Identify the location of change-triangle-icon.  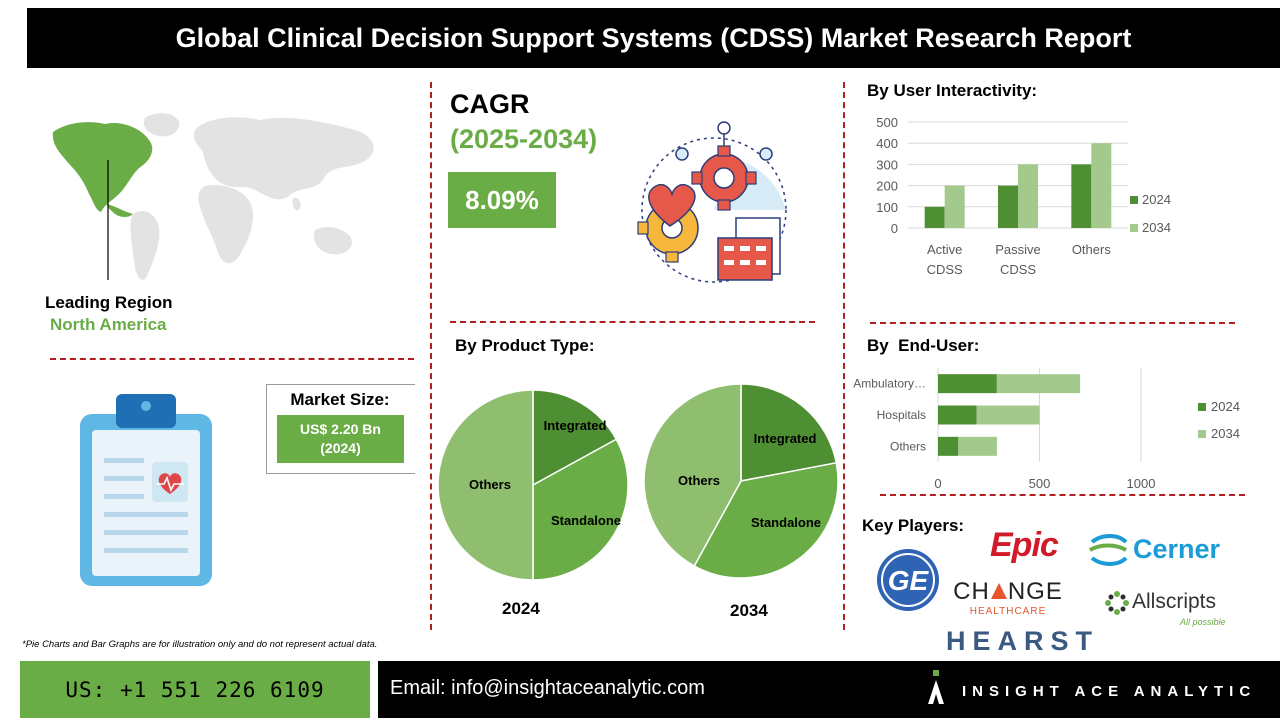
(998, 591).